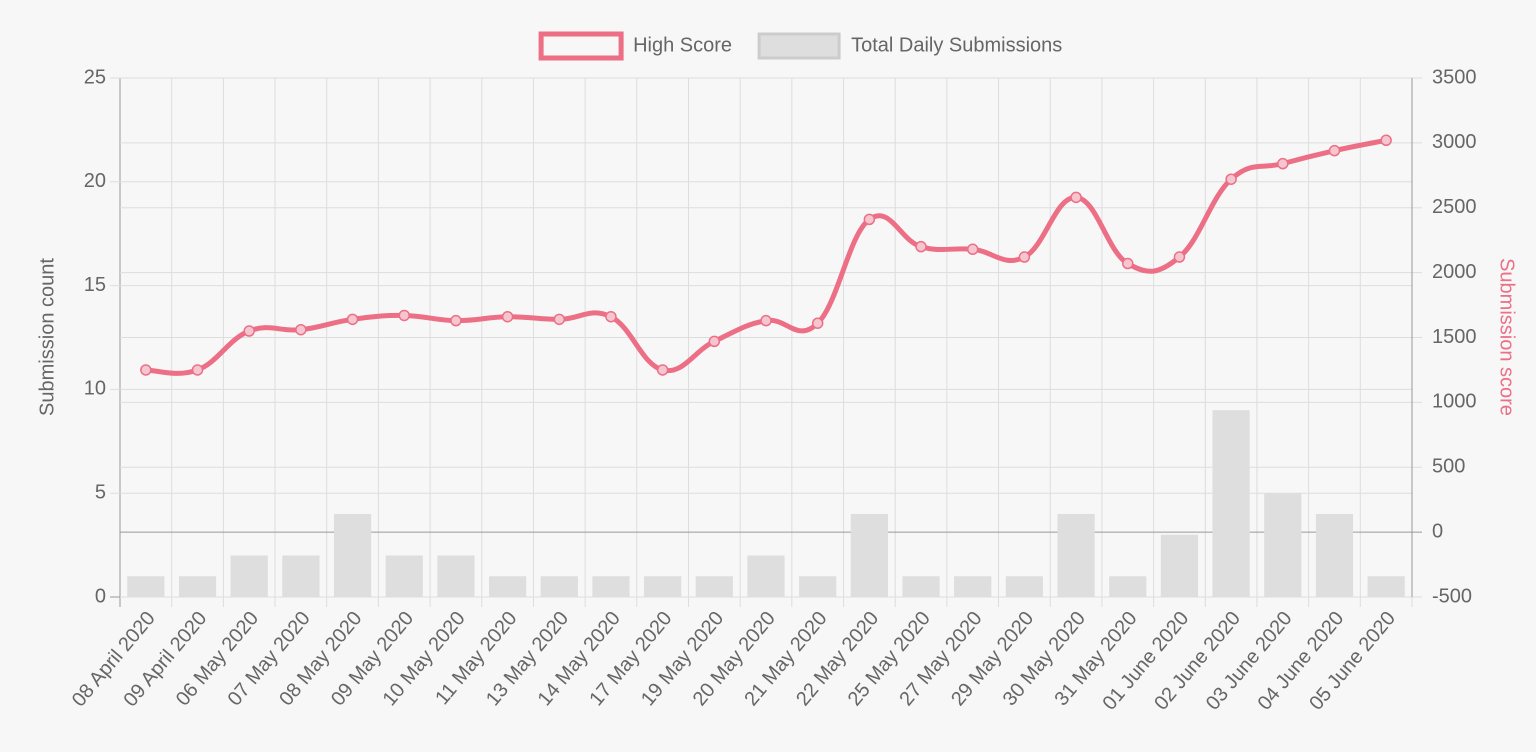  Describe the element at coordinates (95, 285) in the screenshot. I see `y-tick-label: 15` at that location.